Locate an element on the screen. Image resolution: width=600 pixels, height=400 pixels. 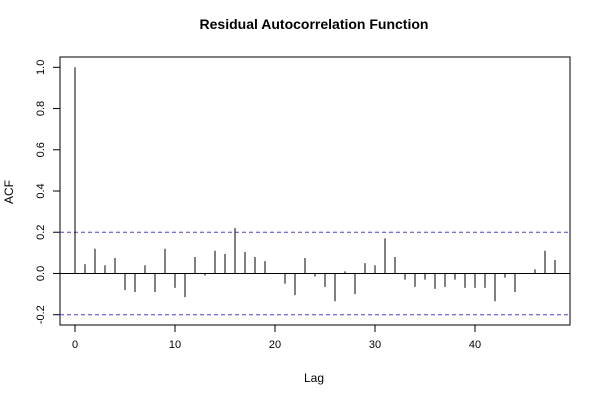
chart-title: Residual Autocorrelation Function is located at coordinates (314, 24).